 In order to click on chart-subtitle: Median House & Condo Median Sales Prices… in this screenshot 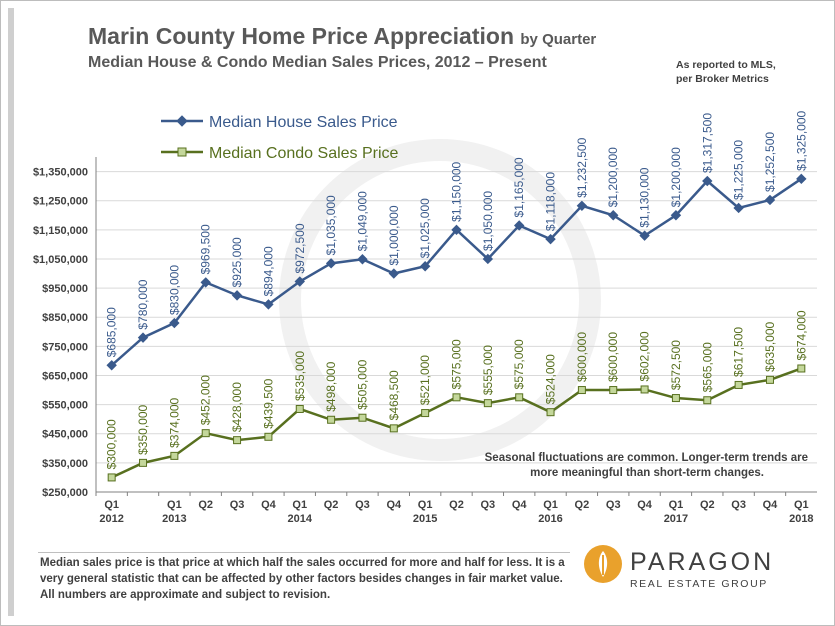, I will do `click(317, 62)`.